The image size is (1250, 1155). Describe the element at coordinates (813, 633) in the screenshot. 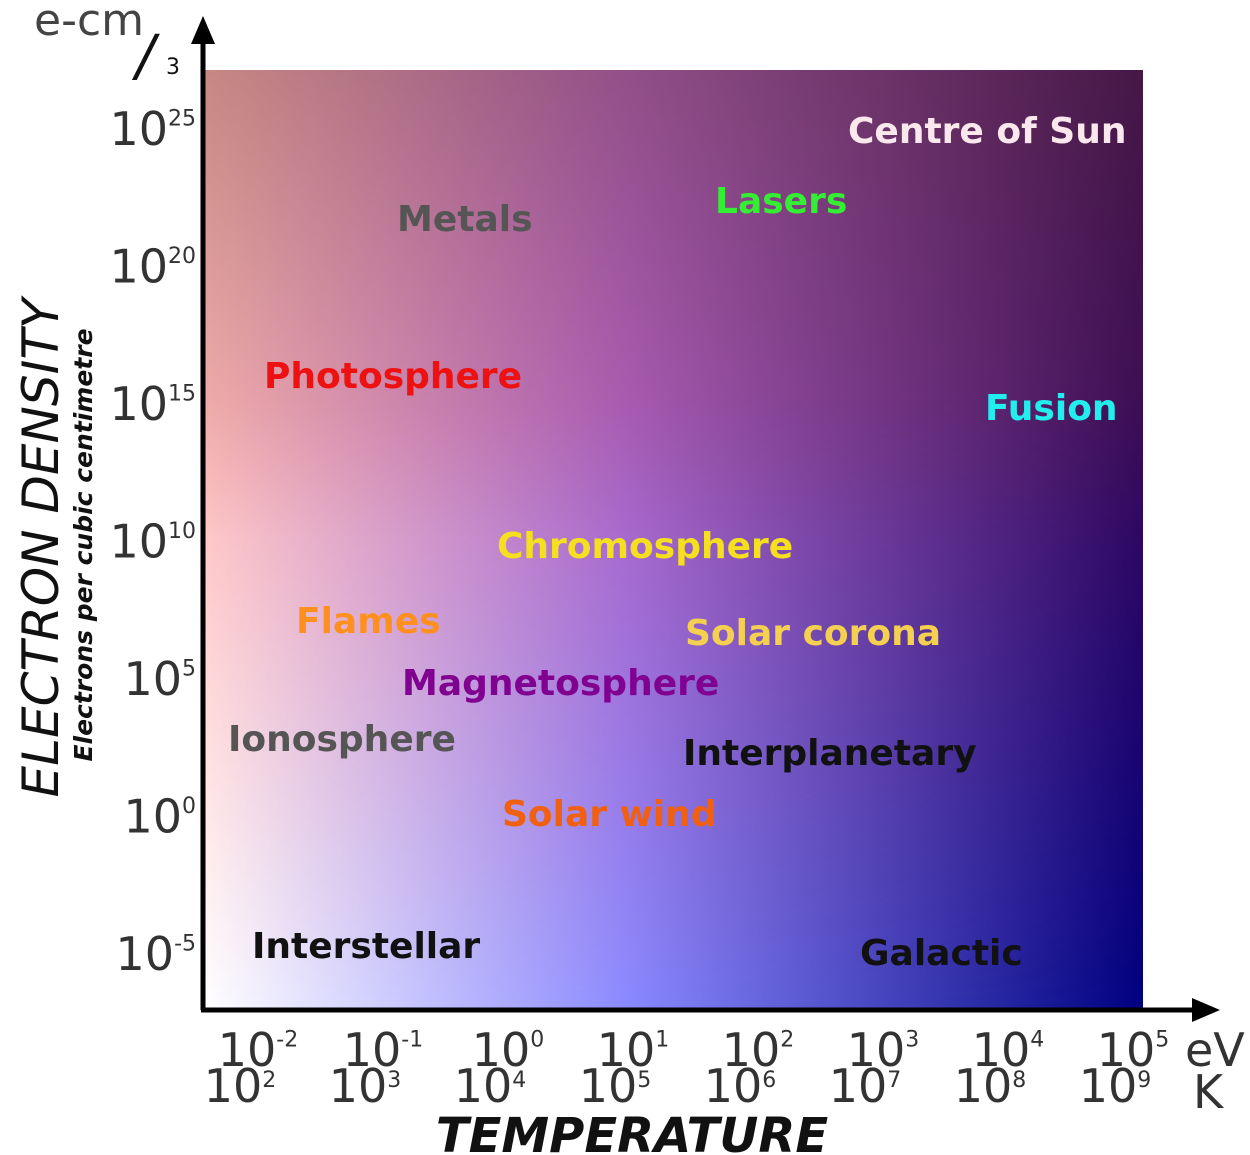

I see `region-label: Solar corona` at that location.